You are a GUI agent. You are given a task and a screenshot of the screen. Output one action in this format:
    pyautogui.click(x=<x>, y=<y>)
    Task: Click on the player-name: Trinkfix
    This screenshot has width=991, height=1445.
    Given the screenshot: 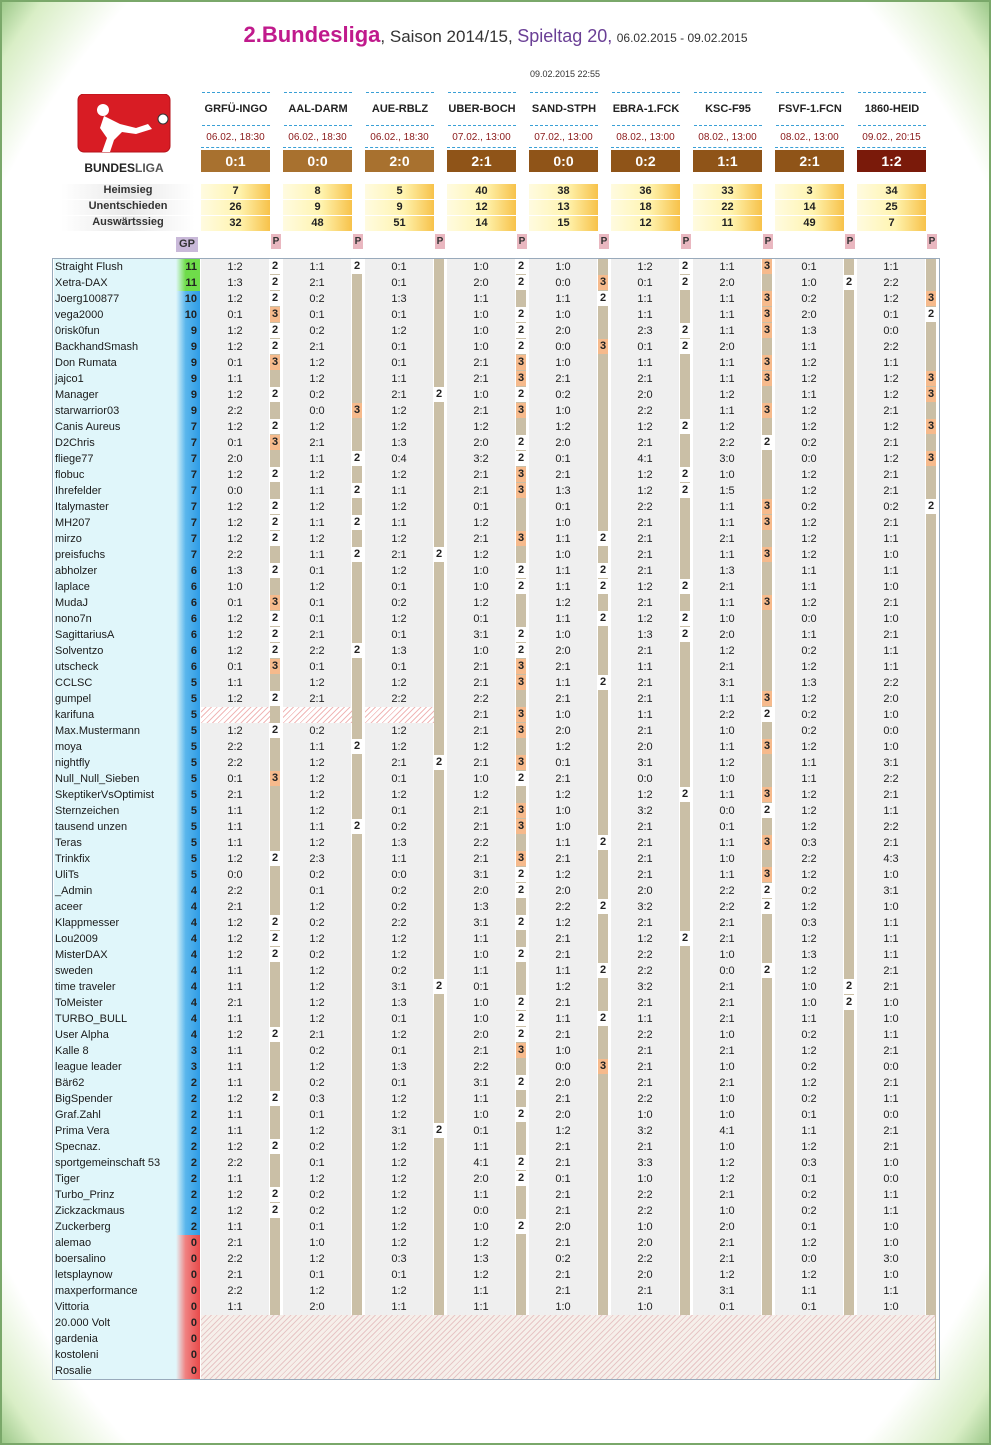 What is the action you would take?
    pyautogui.click(x=73, y=859)
    